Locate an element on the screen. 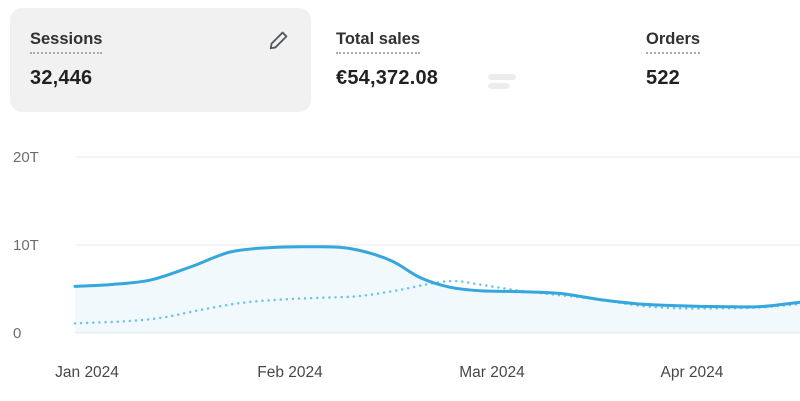  metric-tab-sessions: Sessions 32,446 is located at coordinates (160, 60).